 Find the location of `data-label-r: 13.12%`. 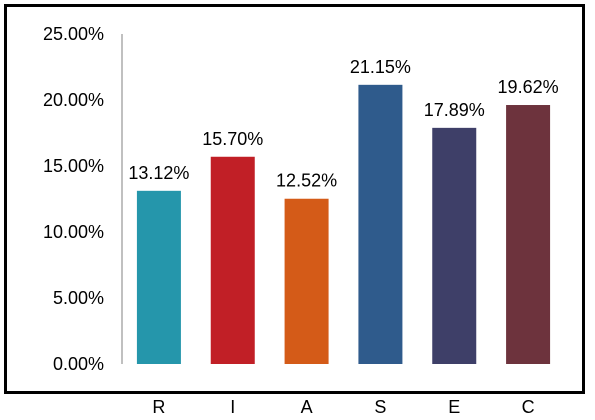

data-label-r: 13.12% is located at coordinates (158, 173).